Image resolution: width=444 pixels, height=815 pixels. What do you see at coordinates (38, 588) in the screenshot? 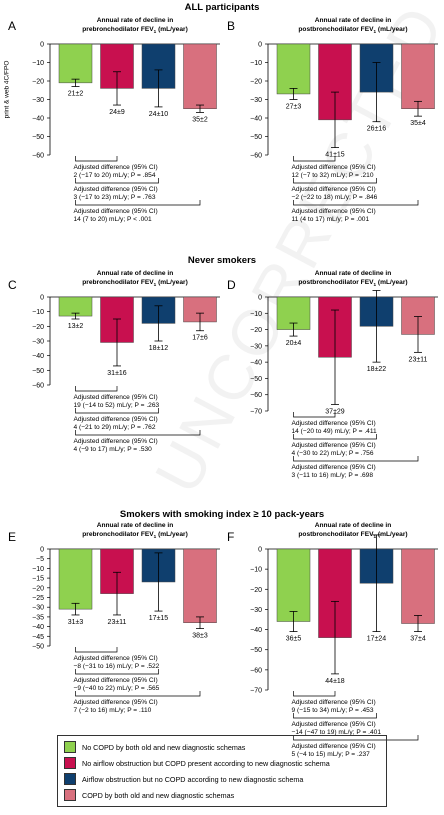
I see `y-tick-label-e: −20` at bounding box center [38, 588].